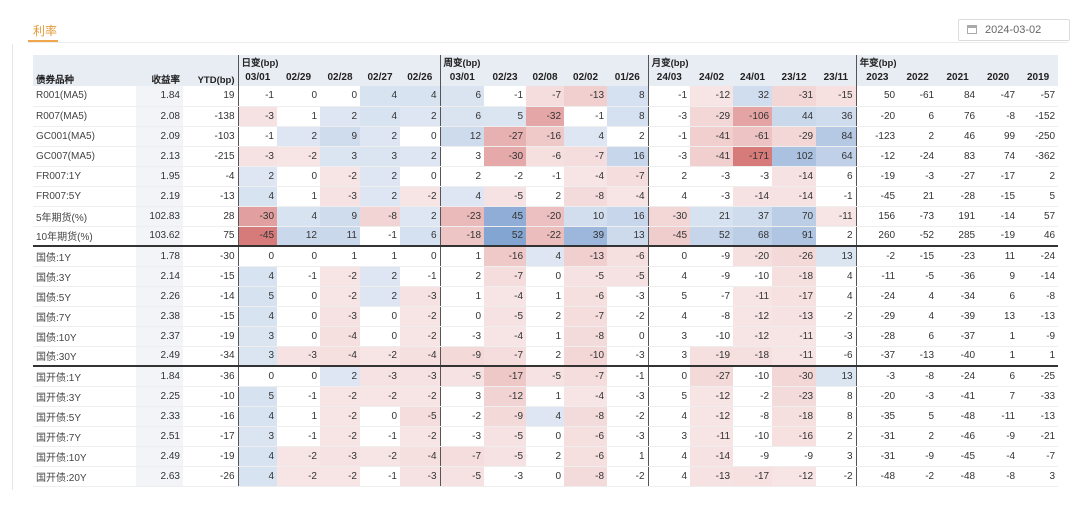  What do you see at coordinates (505, 136) in the screenshot?
I see `weekly-change-cell: -27` at bounding box center [505, 136].